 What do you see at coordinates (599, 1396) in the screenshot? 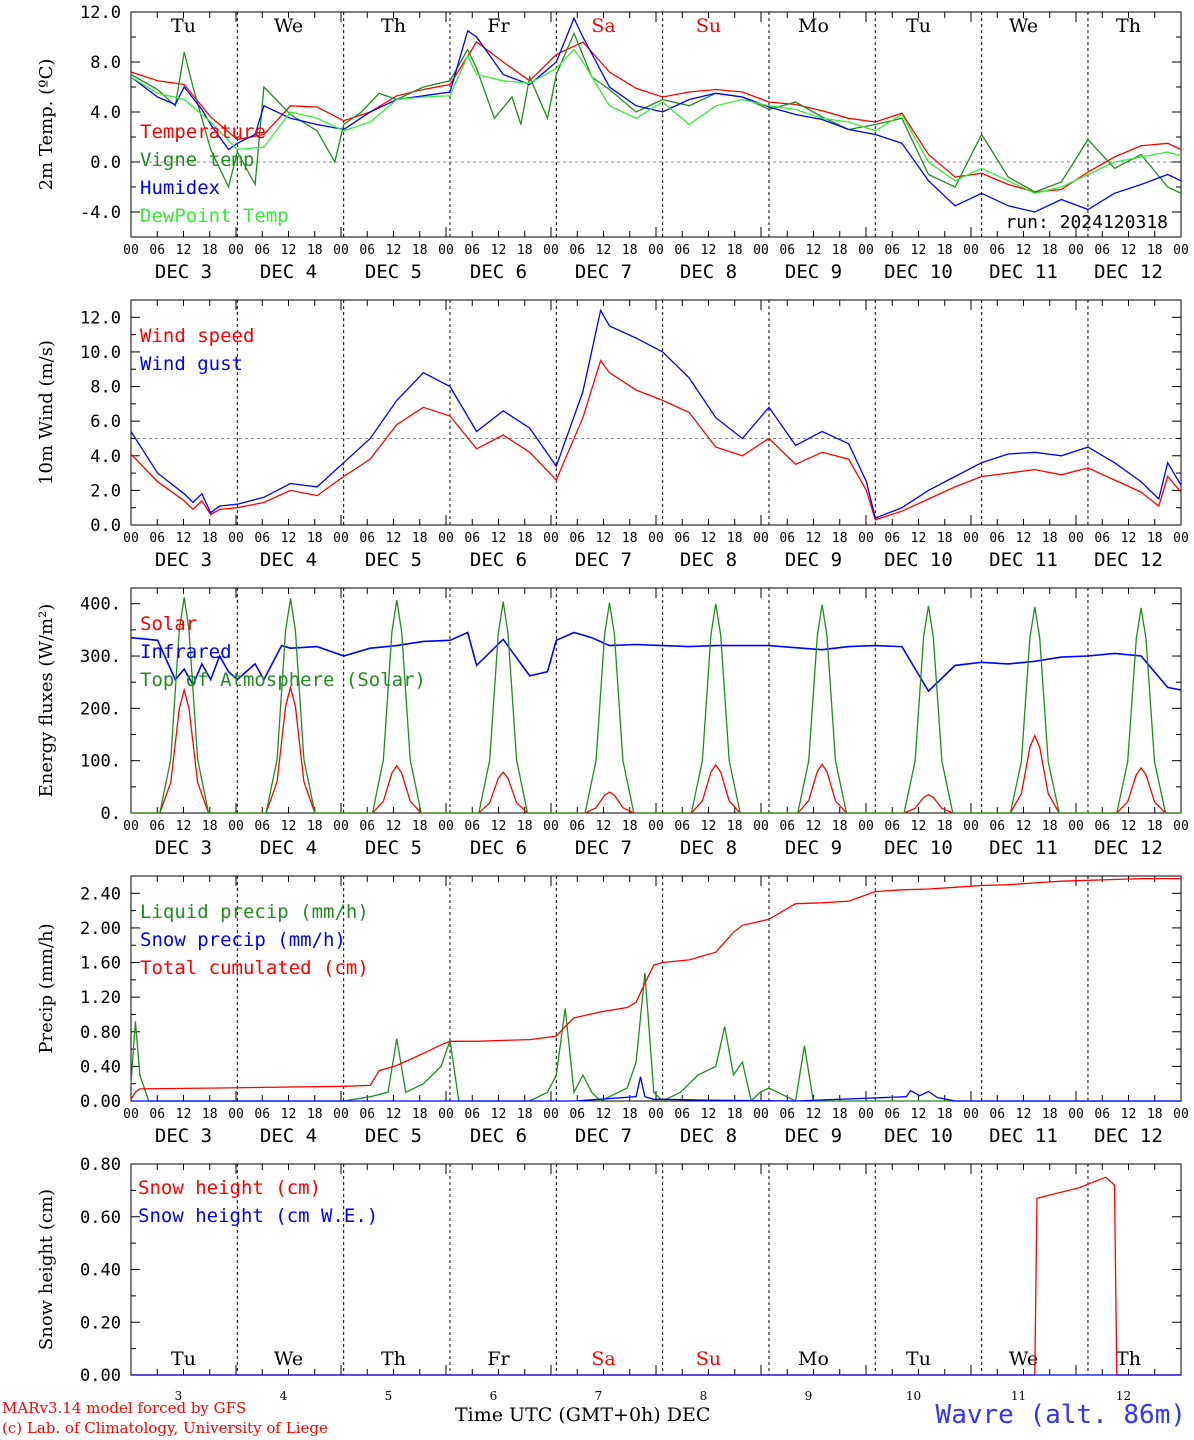
I see `day-number: 7` at bounding box center [599, 1396].